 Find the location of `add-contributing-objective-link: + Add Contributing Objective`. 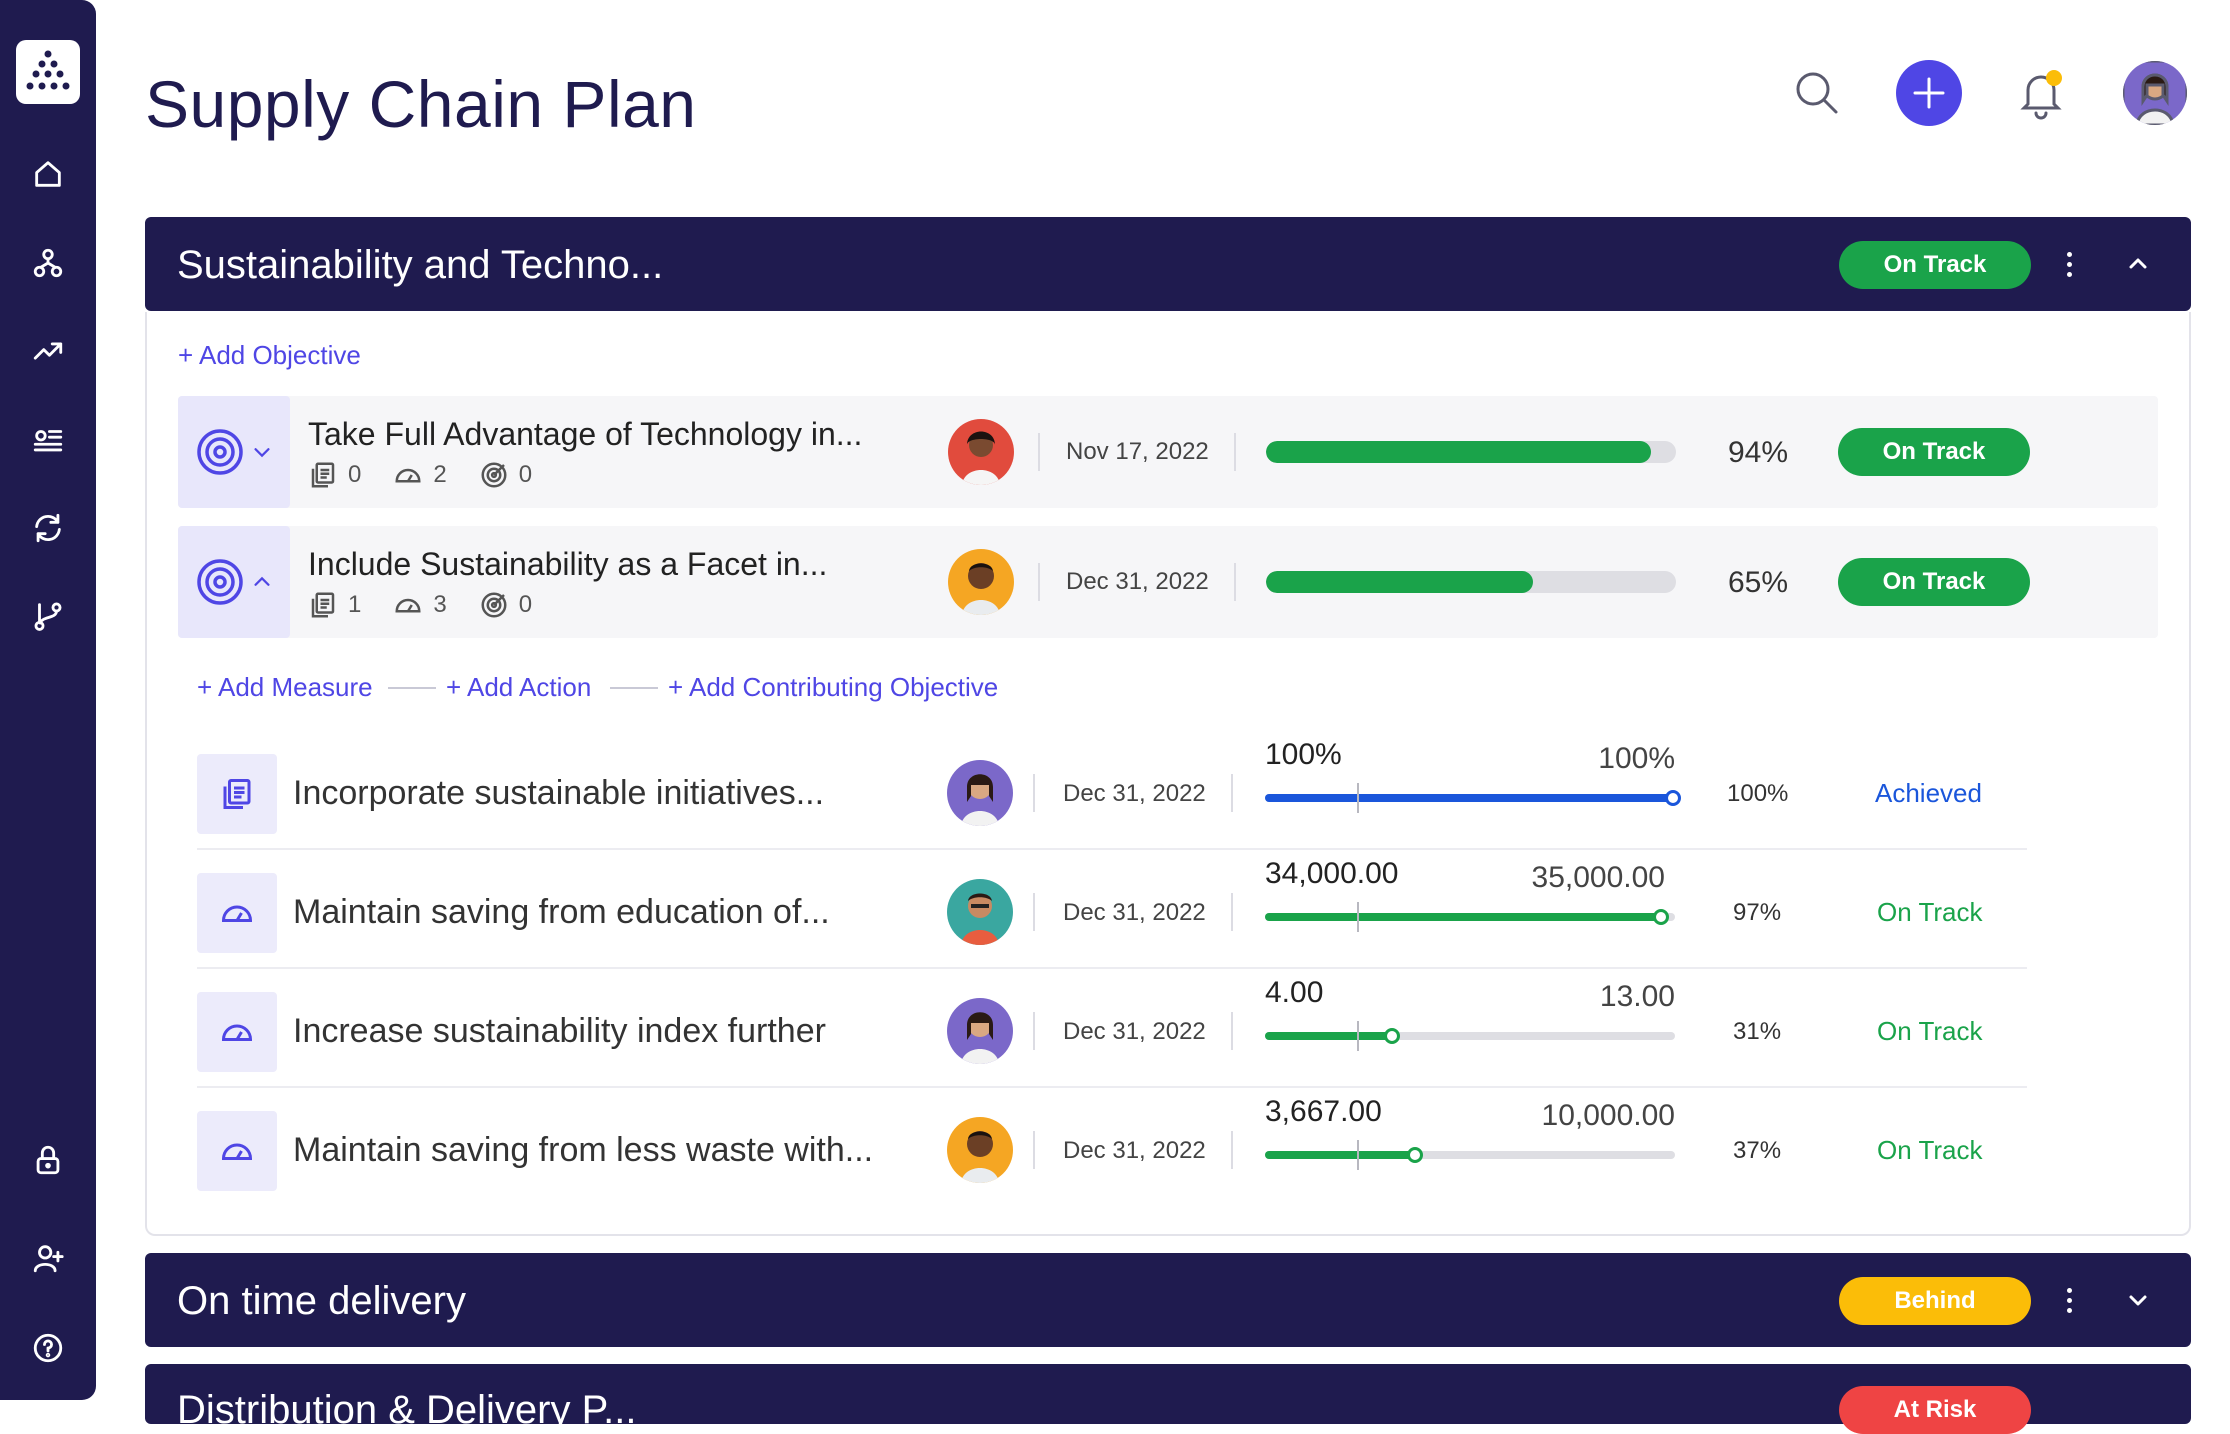

add-contributing-objective-link: + Add Contributing Objective is located at coordinates (833, 687).